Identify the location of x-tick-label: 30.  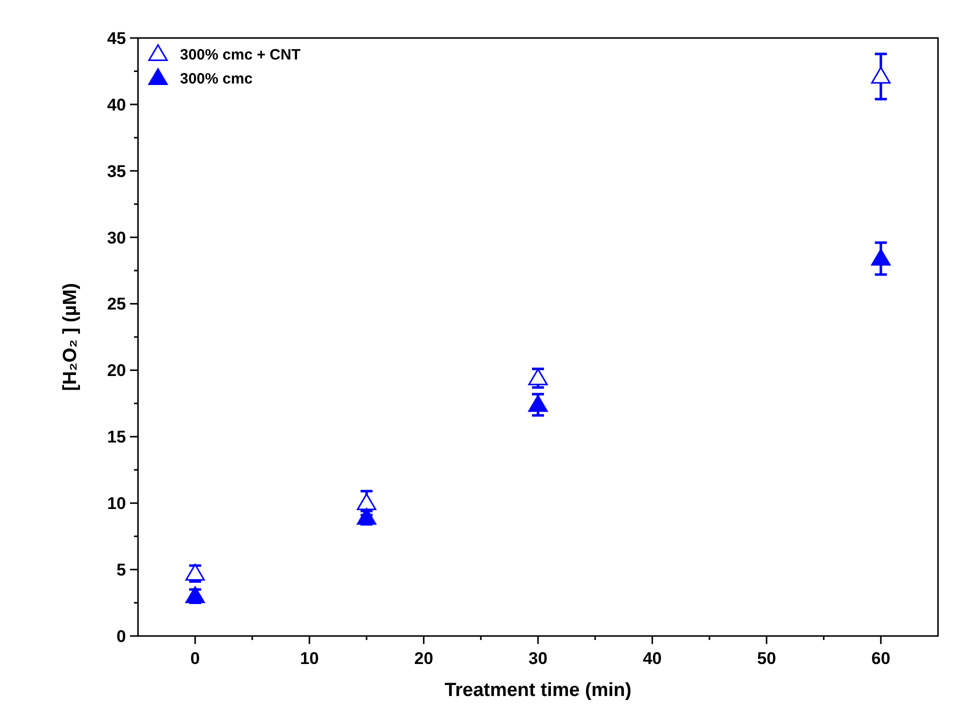
(538, 658).